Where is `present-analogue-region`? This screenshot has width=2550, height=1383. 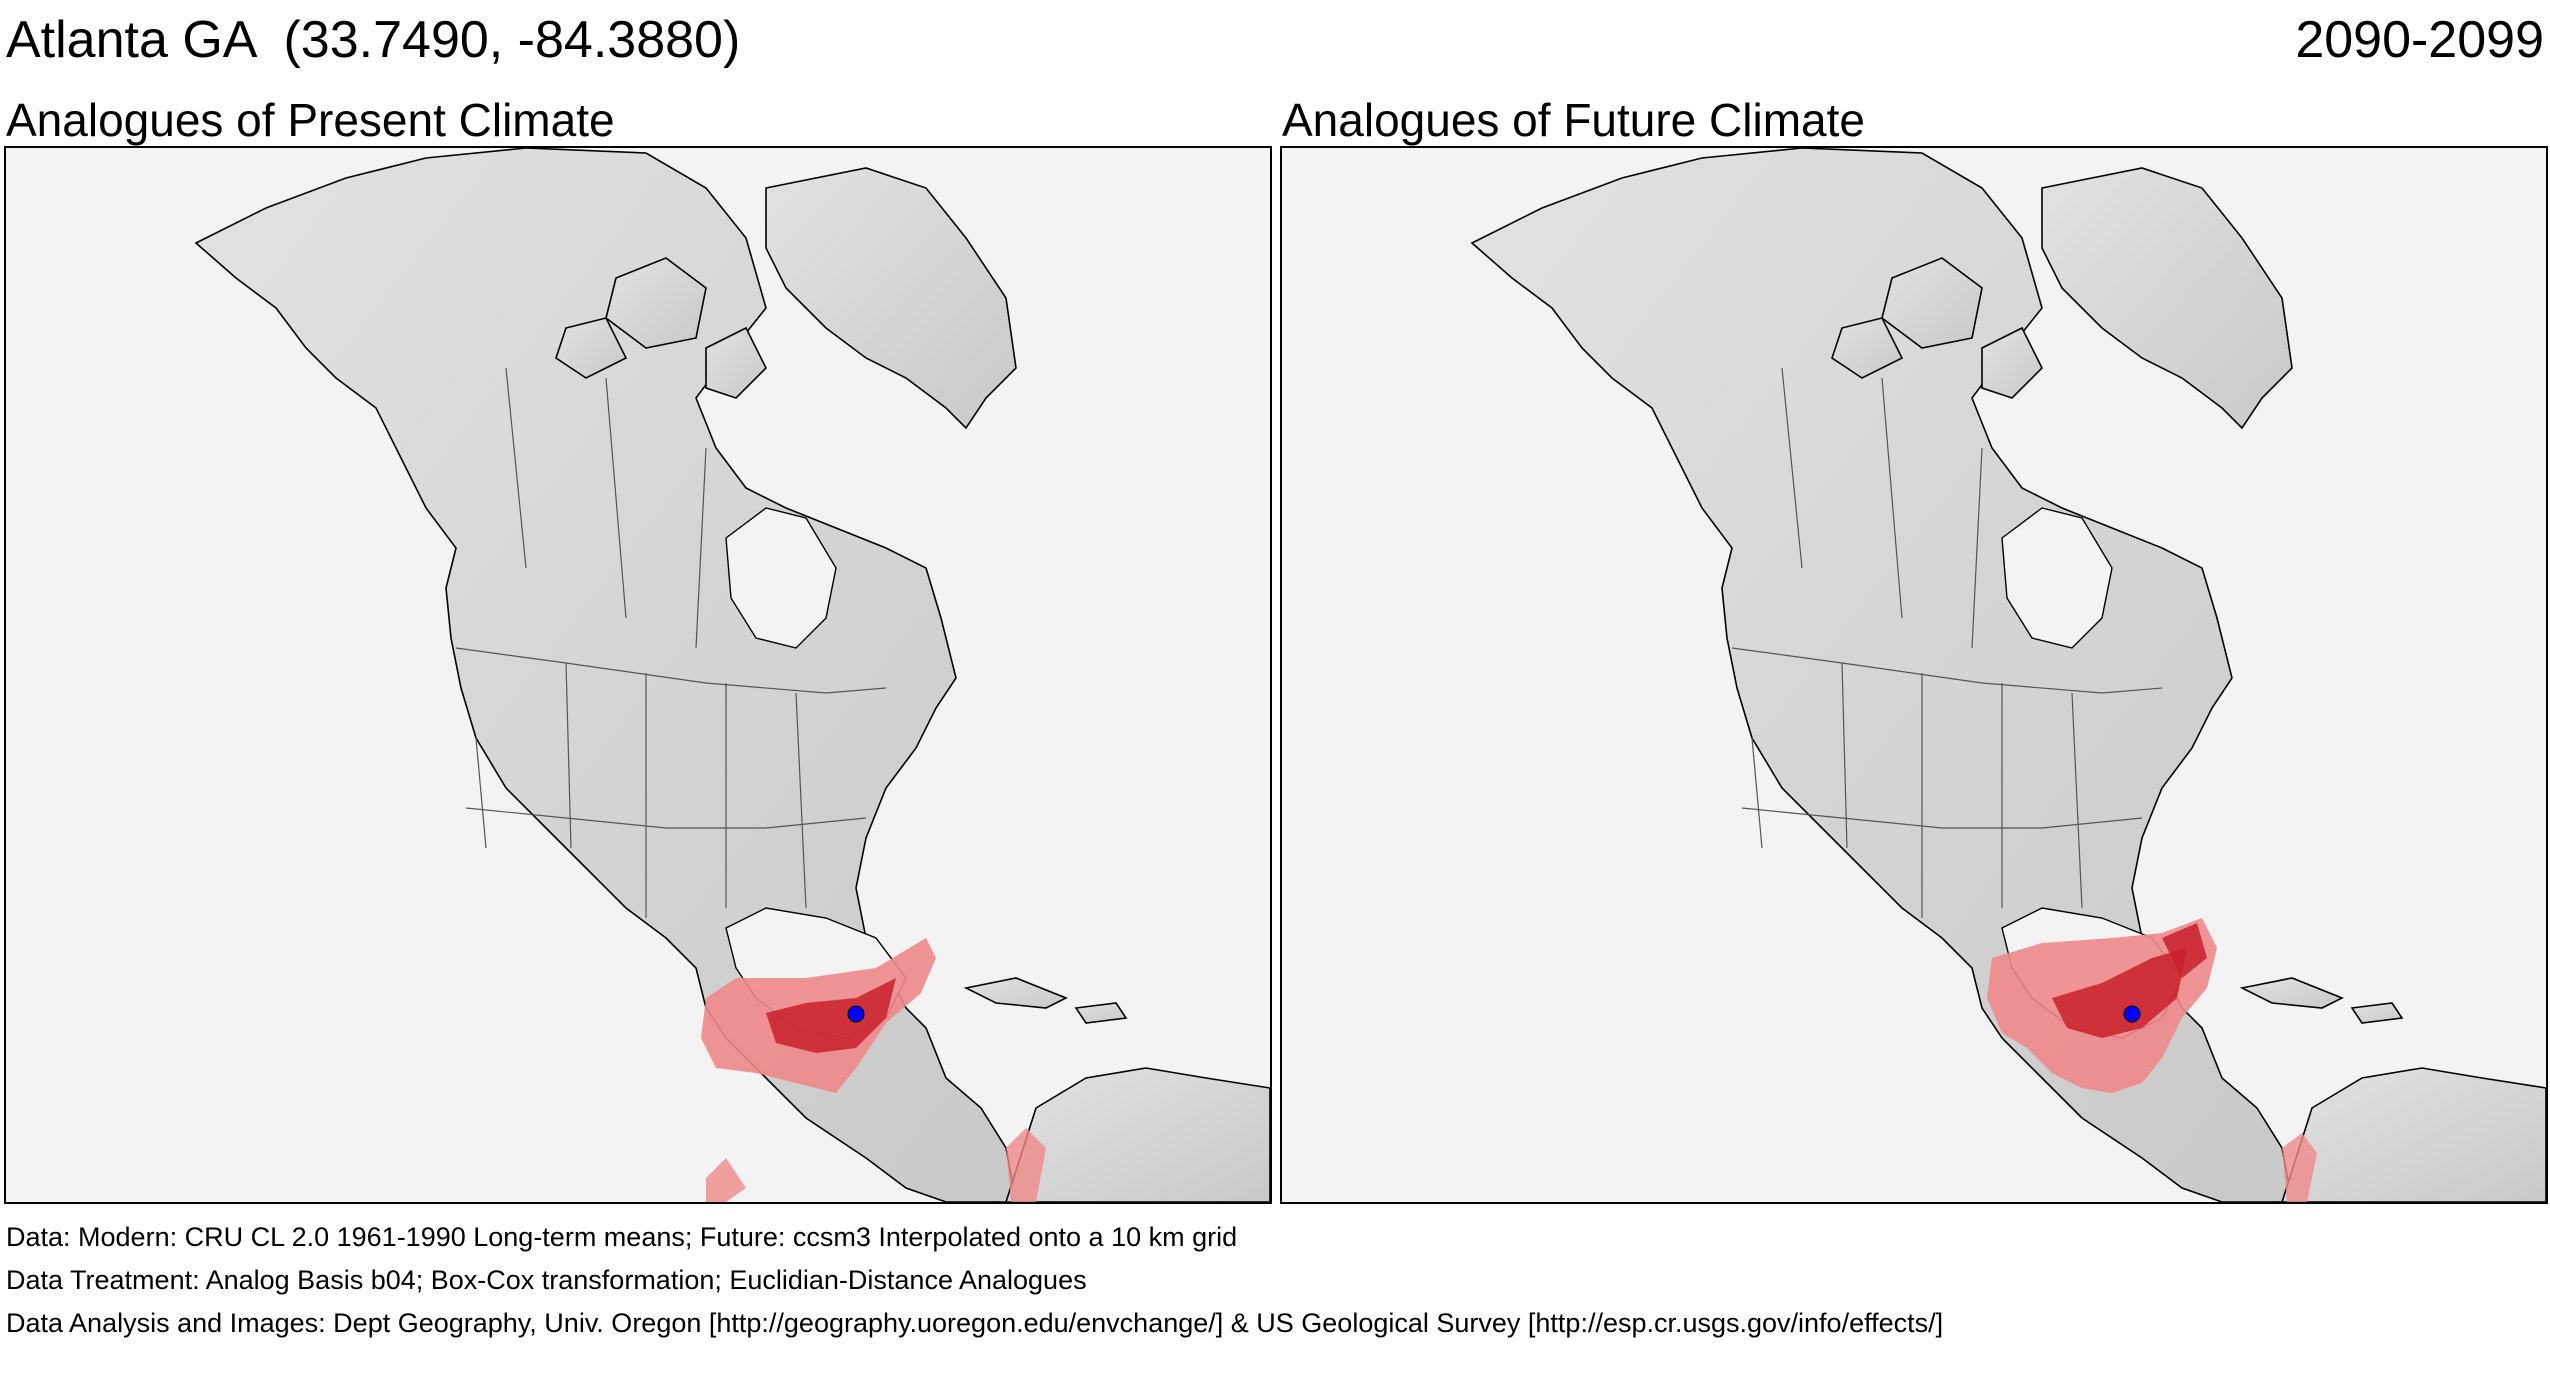 present-analogue-region is located at coordinates (873, 1070).